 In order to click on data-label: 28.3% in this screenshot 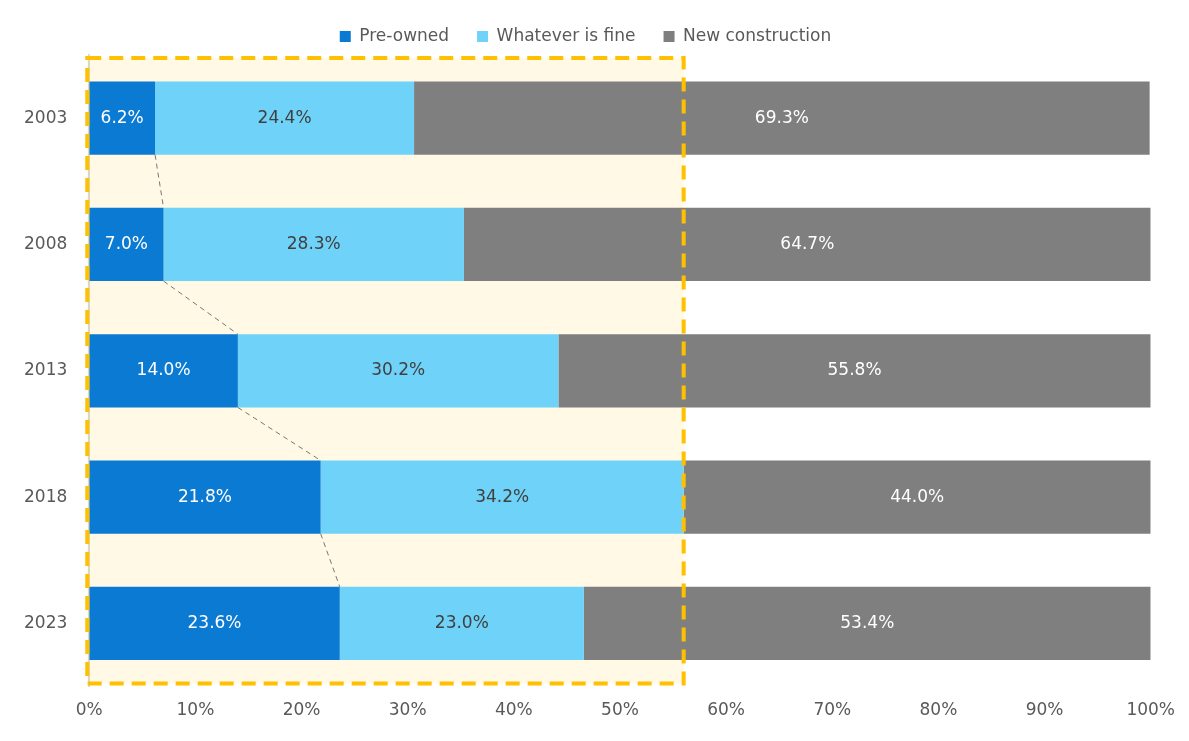, I will do `click(313, 242)`.